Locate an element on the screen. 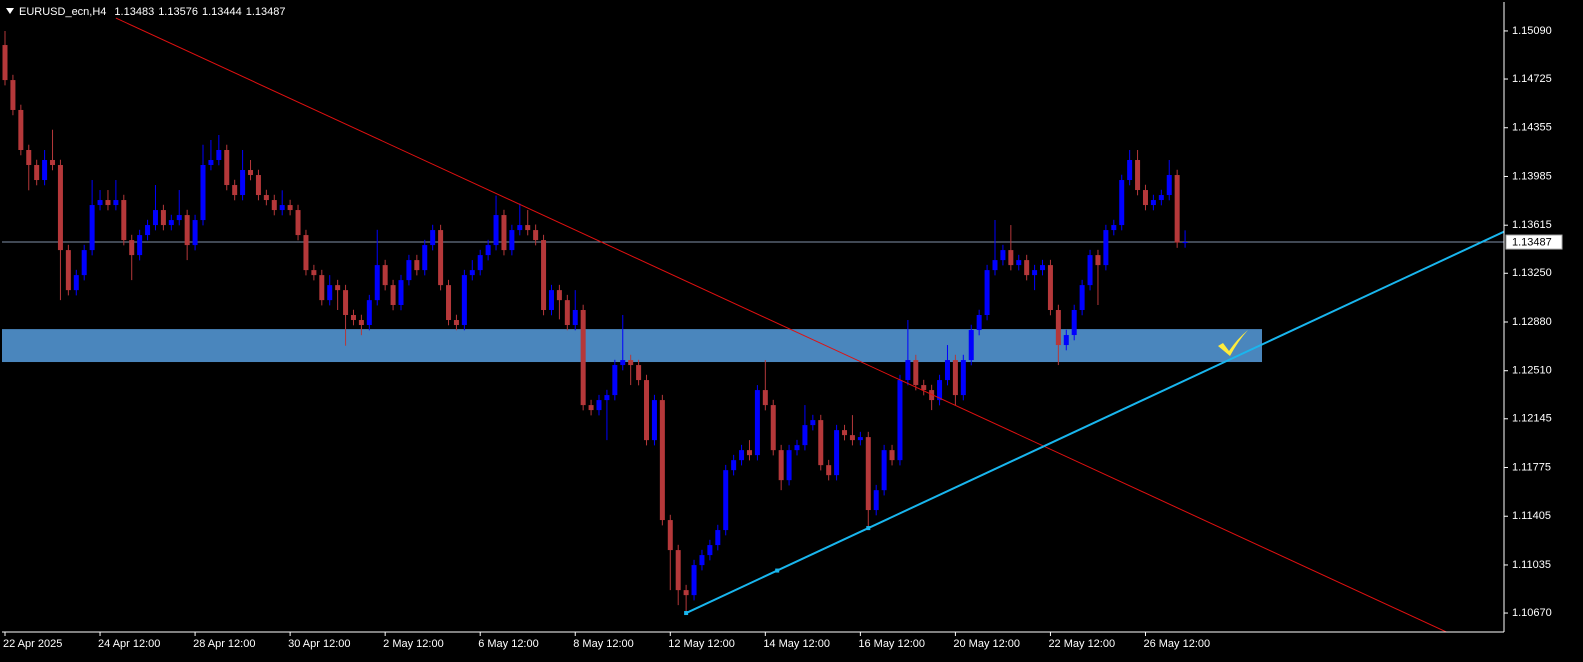 The width and height of the screenshot is (1583, 662). trendline-anchor is located at coordinates (868, 528).